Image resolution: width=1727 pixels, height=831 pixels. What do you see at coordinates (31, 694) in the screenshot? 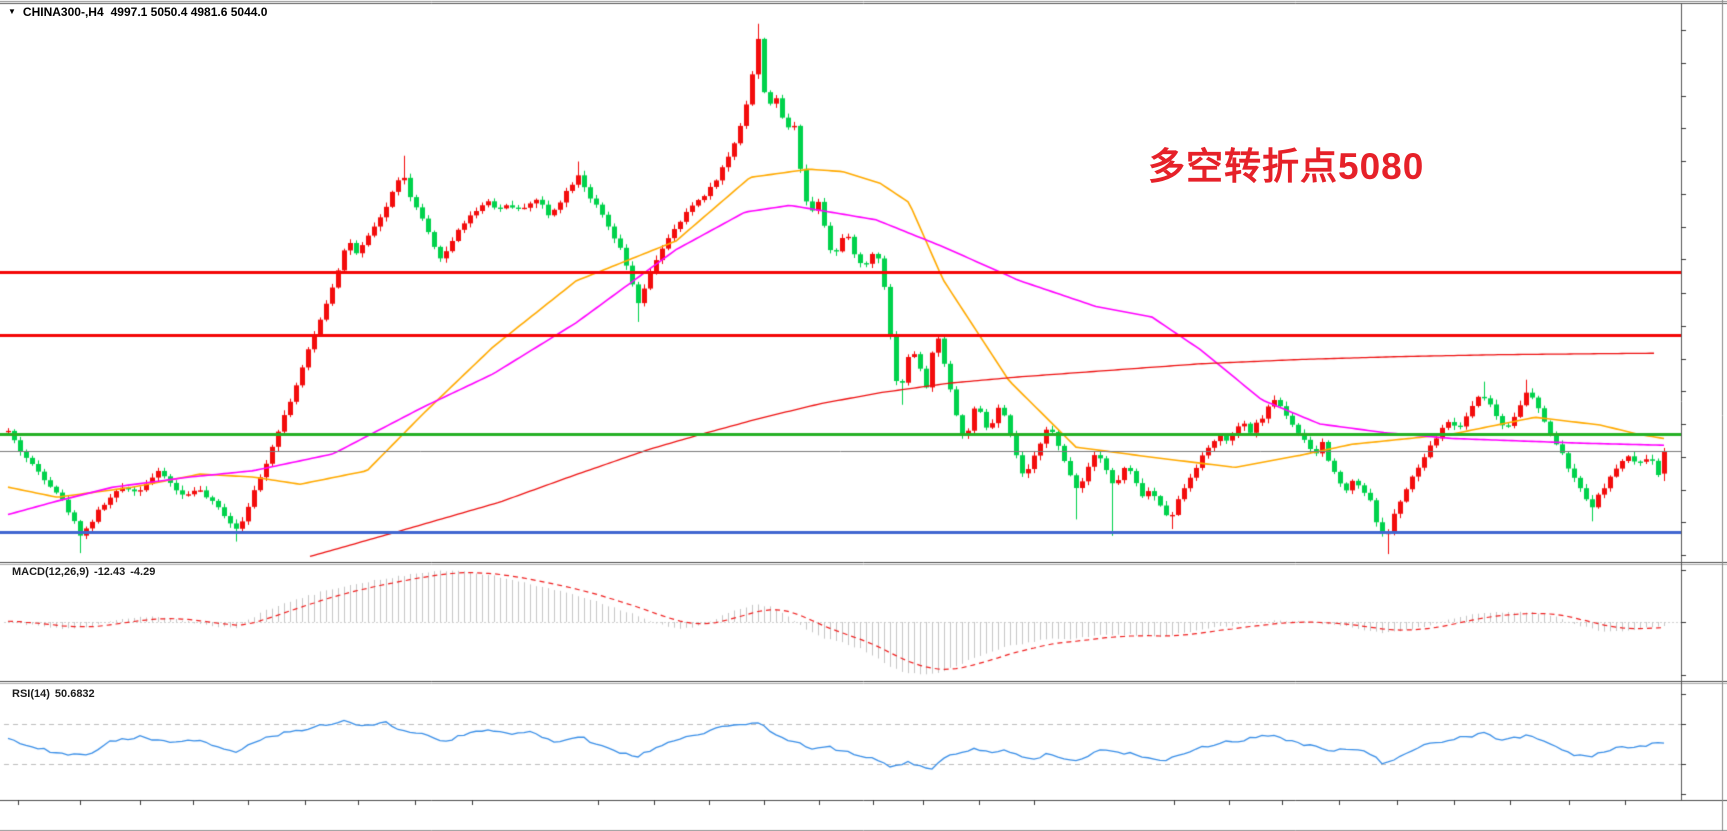
I see `rsi-name: RSI(14)` at bounding box center [31, 694].